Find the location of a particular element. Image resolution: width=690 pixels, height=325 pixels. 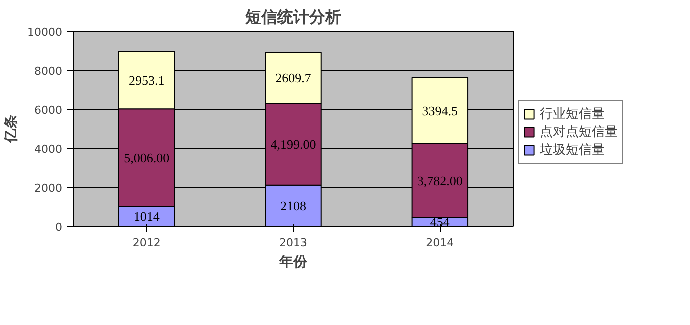

y-tick-label: 2000 is located at coordinates (48, 188).